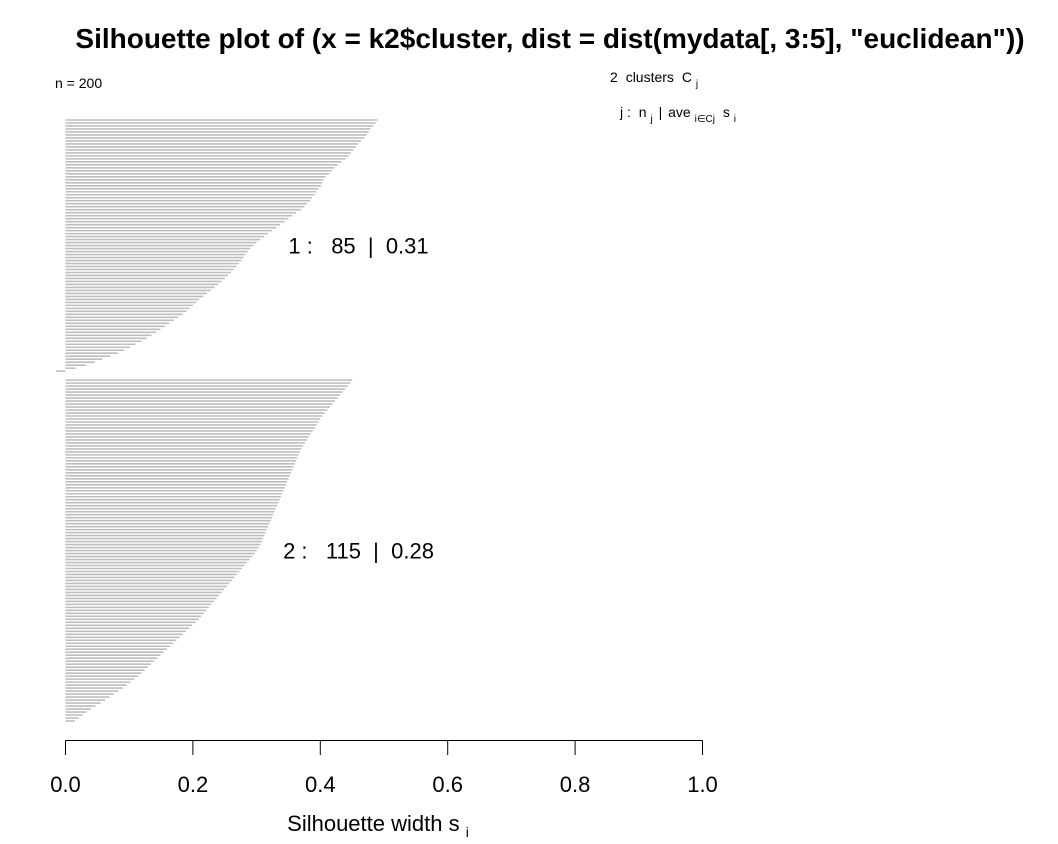 The height and width of the screenshot is (844, 1058). What do you see at coordinates (358, 399) in the screenshot?
I see `cluster-labels: 1 : 85 | 0.31 2 : 115 | 0.28` at bounding box center [358, 399].